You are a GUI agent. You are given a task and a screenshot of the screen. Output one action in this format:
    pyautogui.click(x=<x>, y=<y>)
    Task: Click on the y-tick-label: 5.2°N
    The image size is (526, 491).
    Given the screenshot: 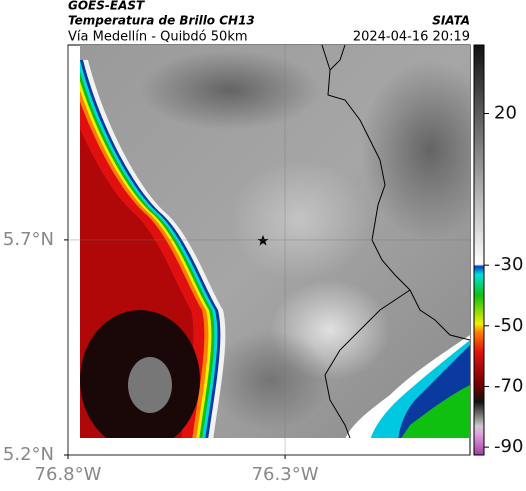 What is the action you would take?
    pyautogui.click(x=28, y=454)
    